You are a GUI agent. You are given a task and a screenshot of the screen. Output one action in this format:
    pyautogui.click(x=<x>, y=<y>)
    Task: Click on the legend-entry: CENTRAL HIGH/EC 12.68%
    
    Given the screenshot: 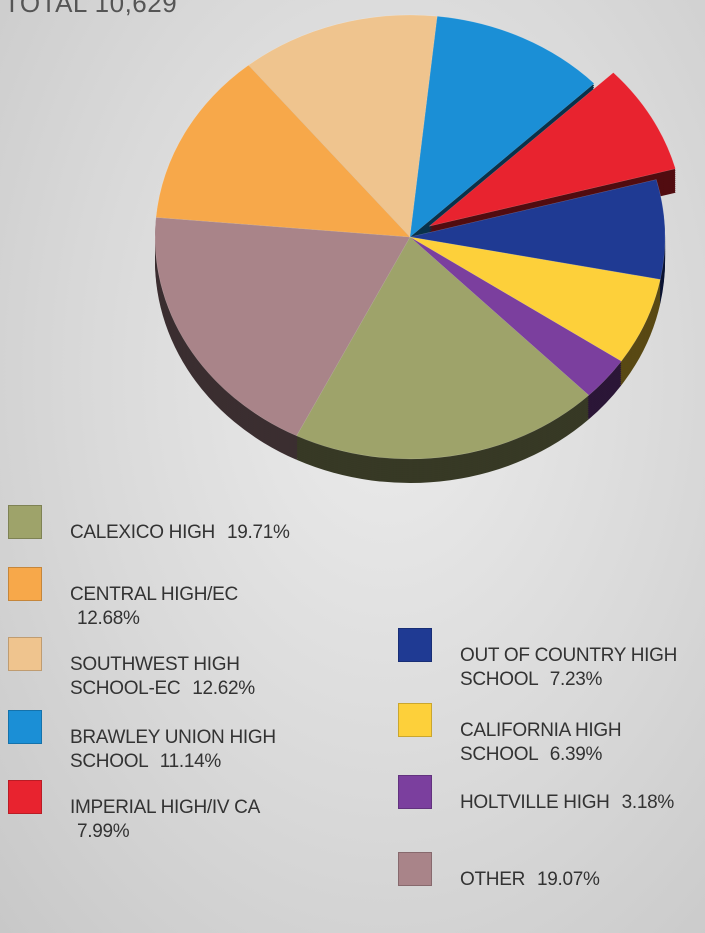 What is the action you would take?
    pyautogui.click(x=165, y=607)
    